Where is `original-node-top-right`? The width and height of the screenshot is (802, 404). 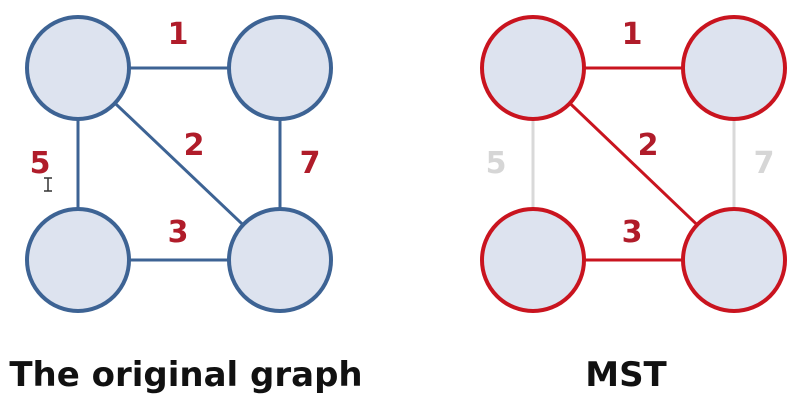
original-node-top-right is located at coordinates (280, 68).